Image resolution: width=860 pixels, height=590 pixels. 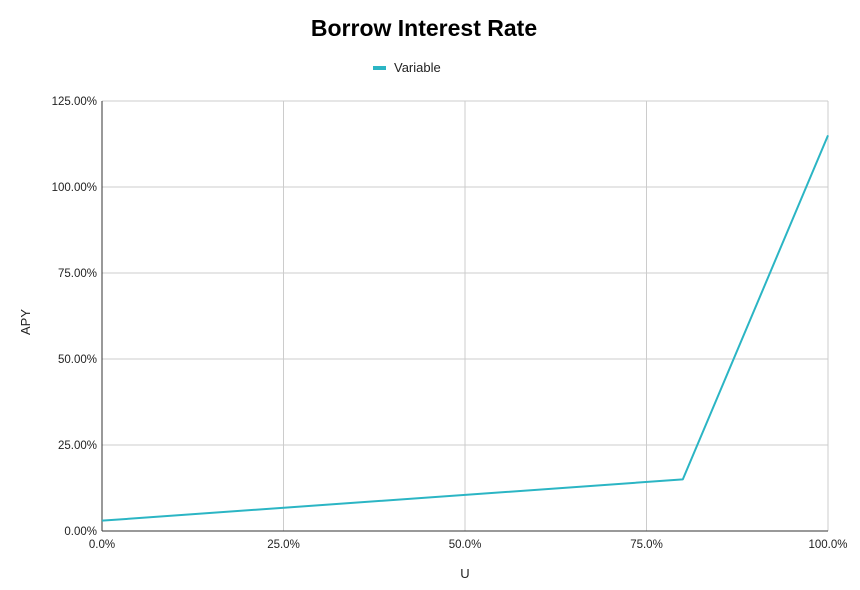 I want to click on y-tick-label: 75.00%, so click(x=77, y=274).